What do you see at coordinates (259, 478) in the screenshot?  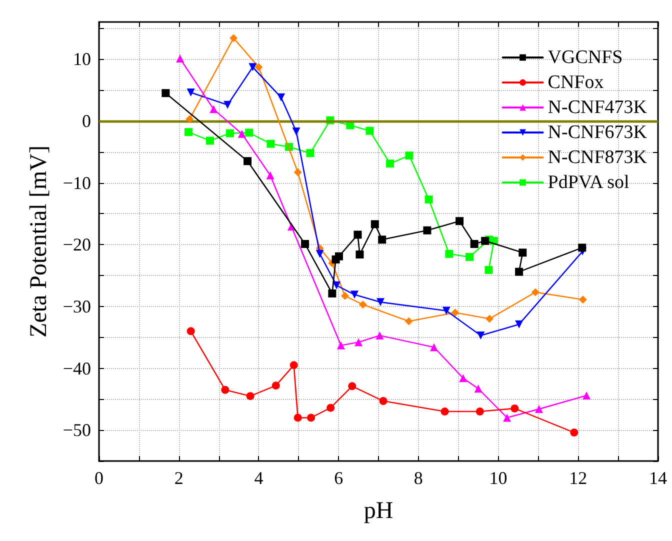 I see `x-tick-label: 4` at bounding box center [259, 478].